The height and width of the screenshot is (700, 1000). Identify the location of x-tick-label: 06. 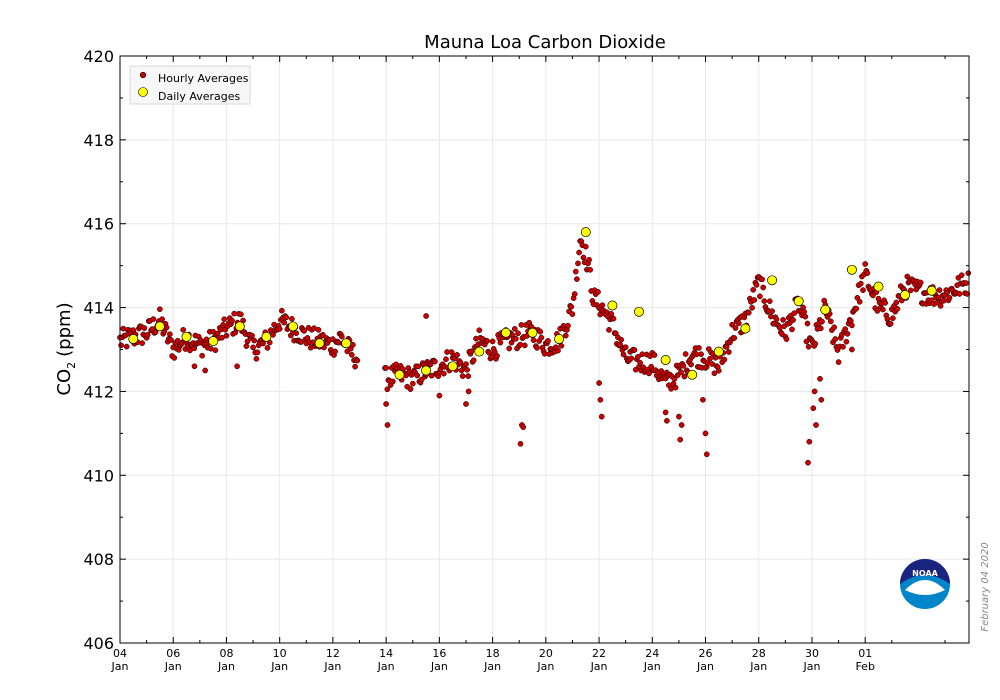
(173, 653).